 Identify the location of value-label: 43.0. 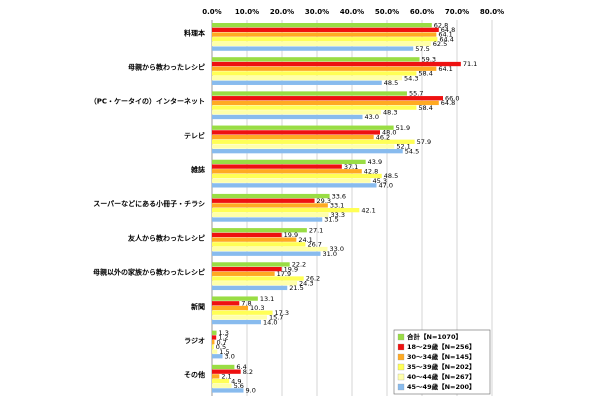
(372, 117).